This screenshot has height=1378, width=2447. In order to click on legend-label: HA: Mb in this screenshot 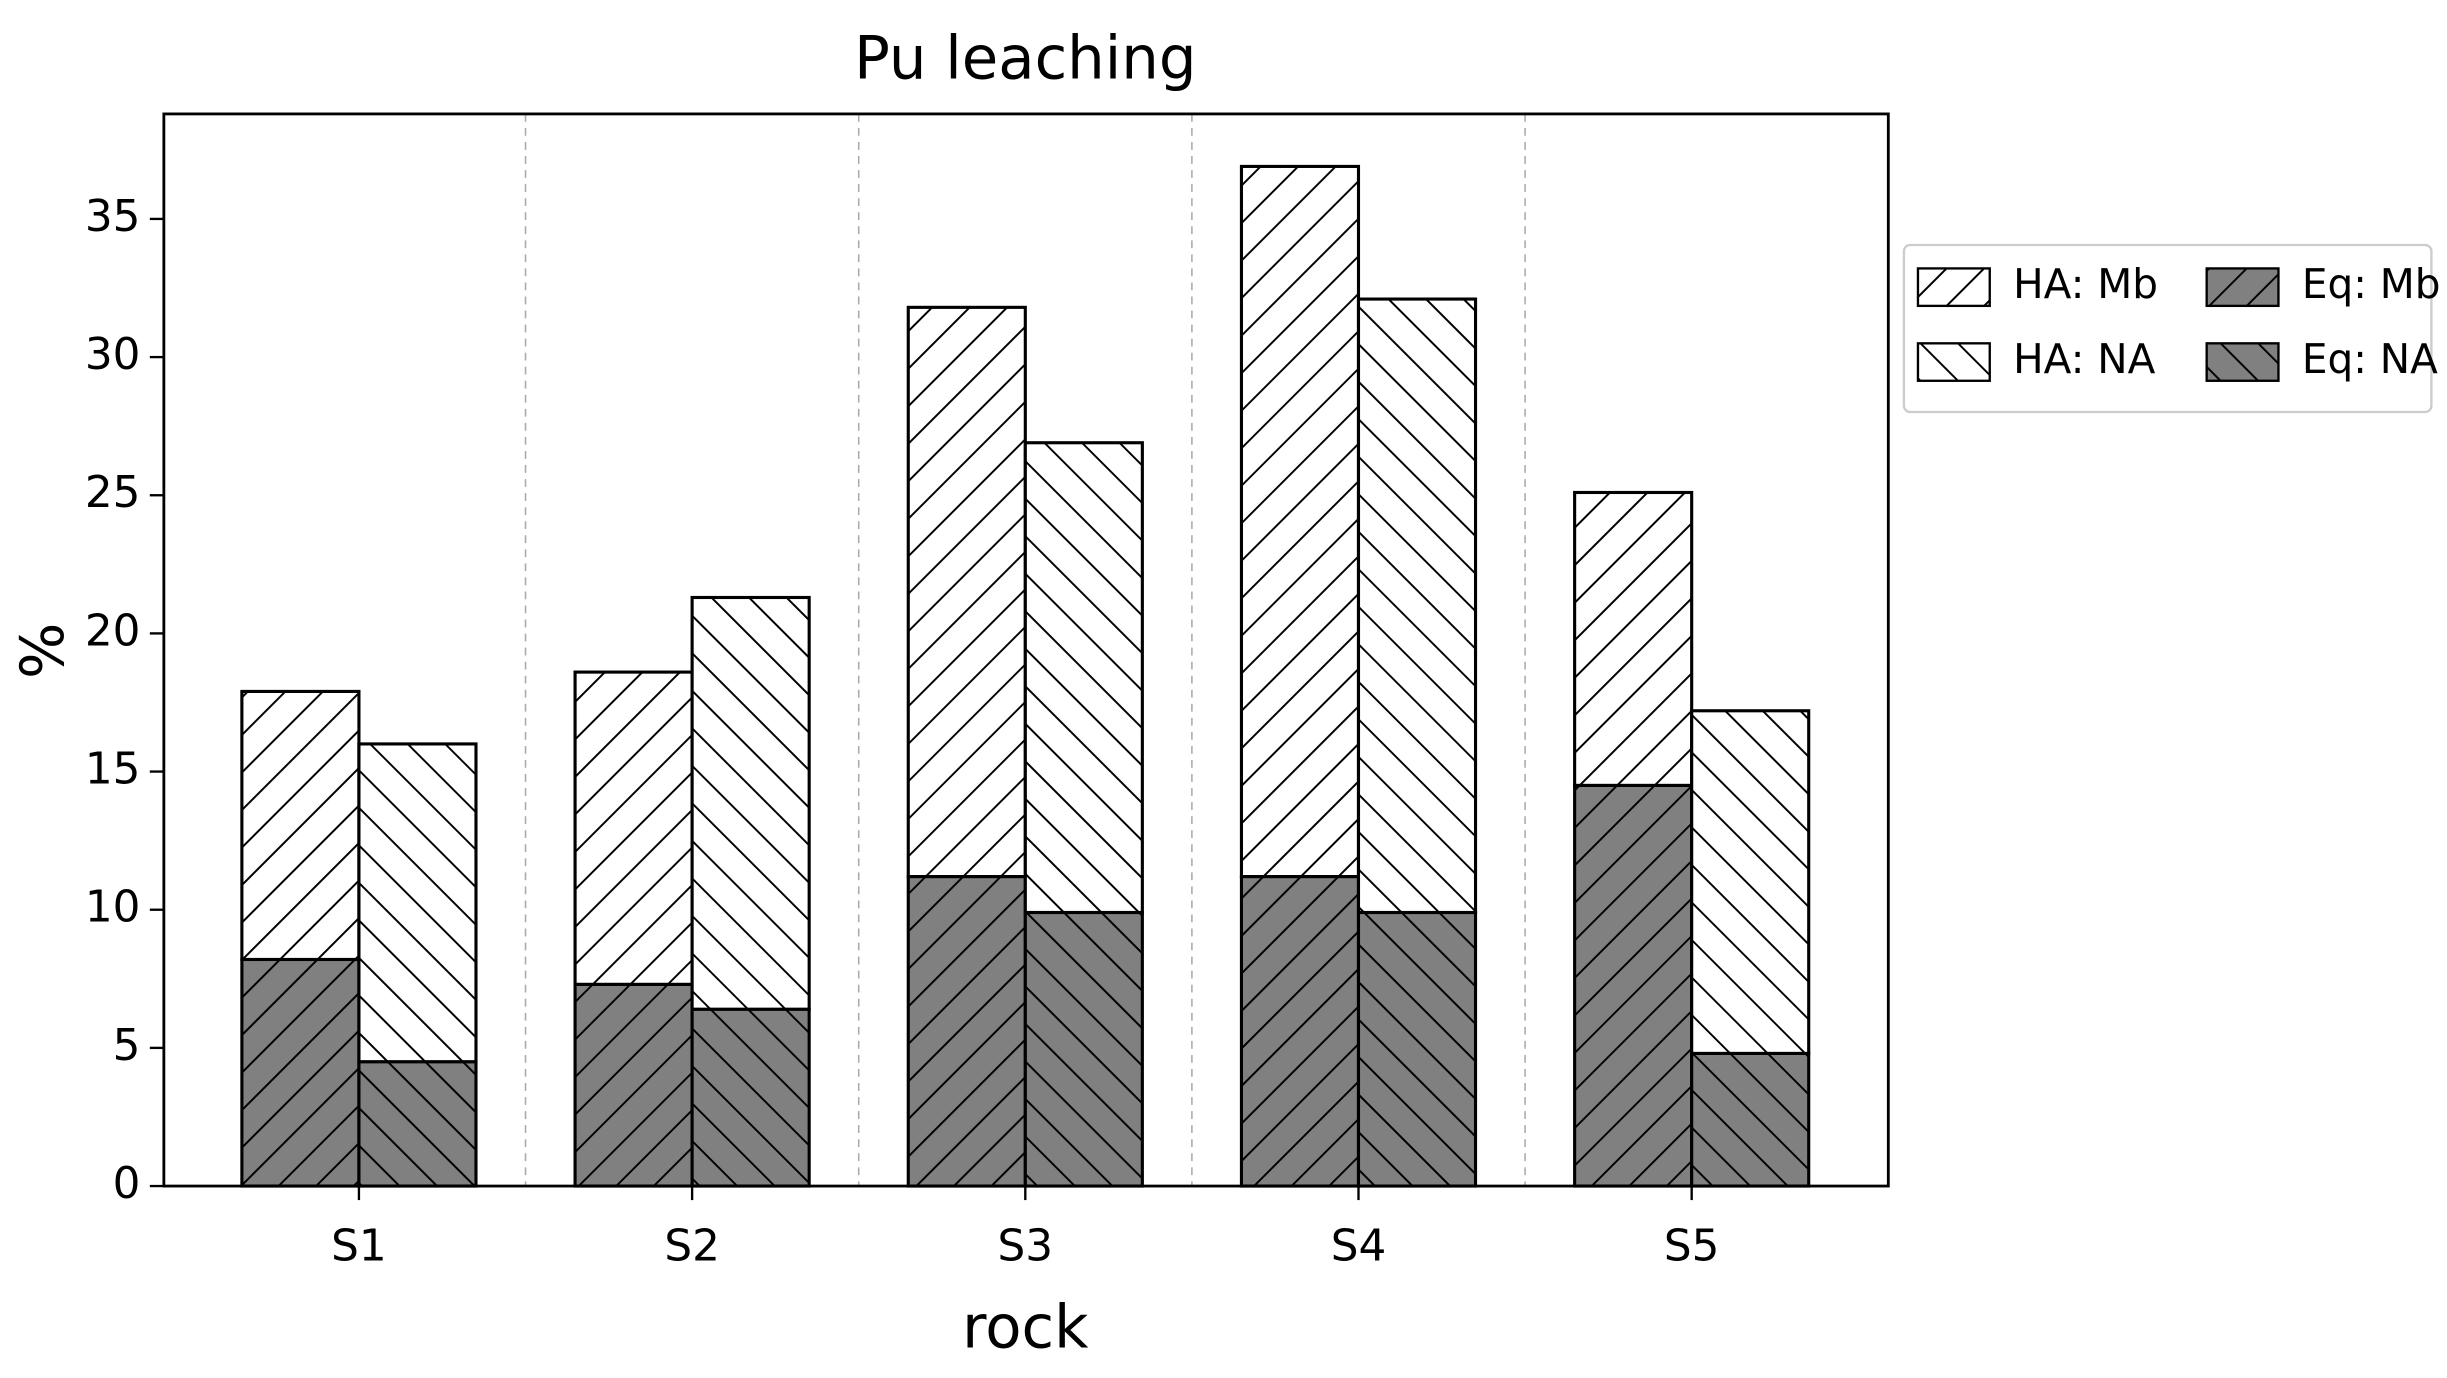, I will do `click(2085, 284)`.